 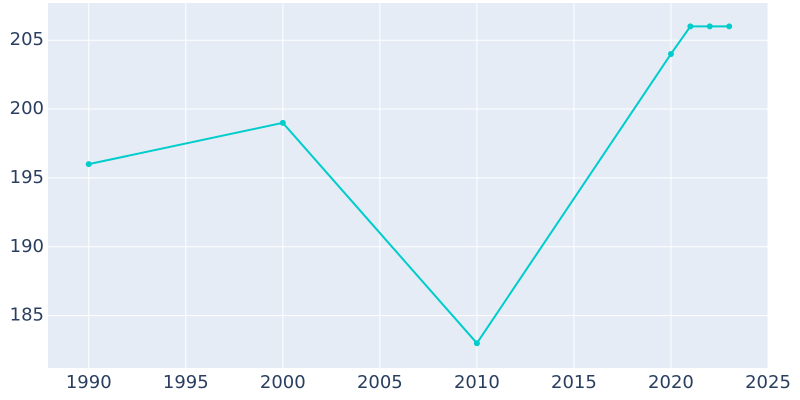 What do you see at coordinates (768, 382) in the screenshot?
I see `x-tick-label: 2025` at bounding box center [768, 382].